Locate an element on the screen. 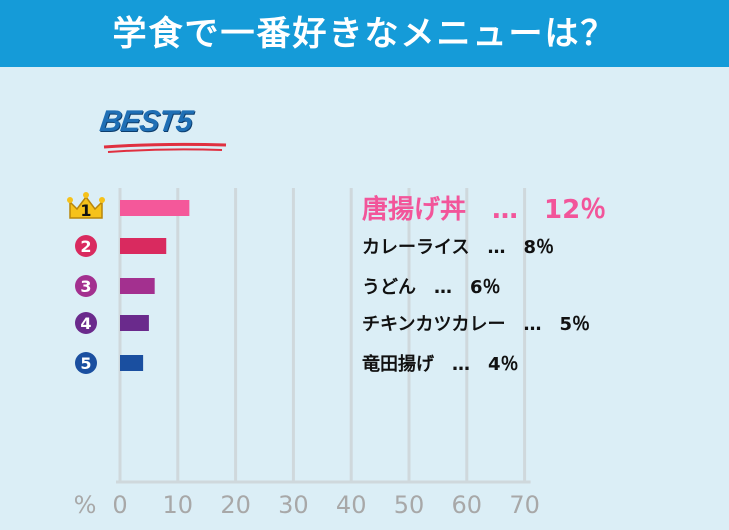 The image size is (729, 530). title-bar: 学食で一番好きなメニューは？ is located at coordinates (364, 33).